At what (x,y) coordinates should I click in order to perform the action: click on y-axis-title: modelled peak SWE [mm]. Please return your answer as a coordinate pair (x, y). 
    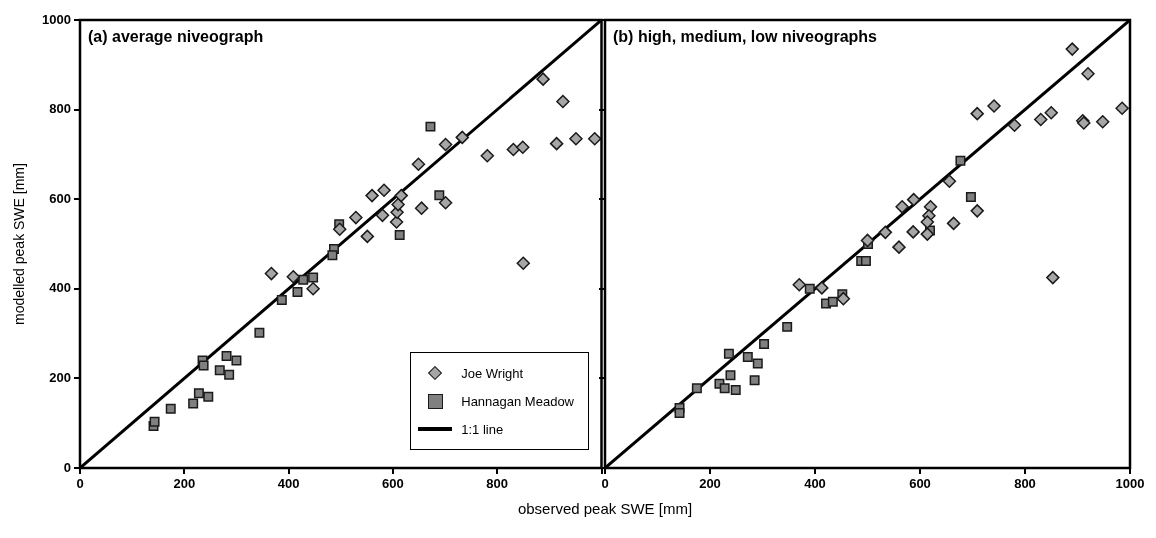
    Looking at the image, I should click on (19, 244).